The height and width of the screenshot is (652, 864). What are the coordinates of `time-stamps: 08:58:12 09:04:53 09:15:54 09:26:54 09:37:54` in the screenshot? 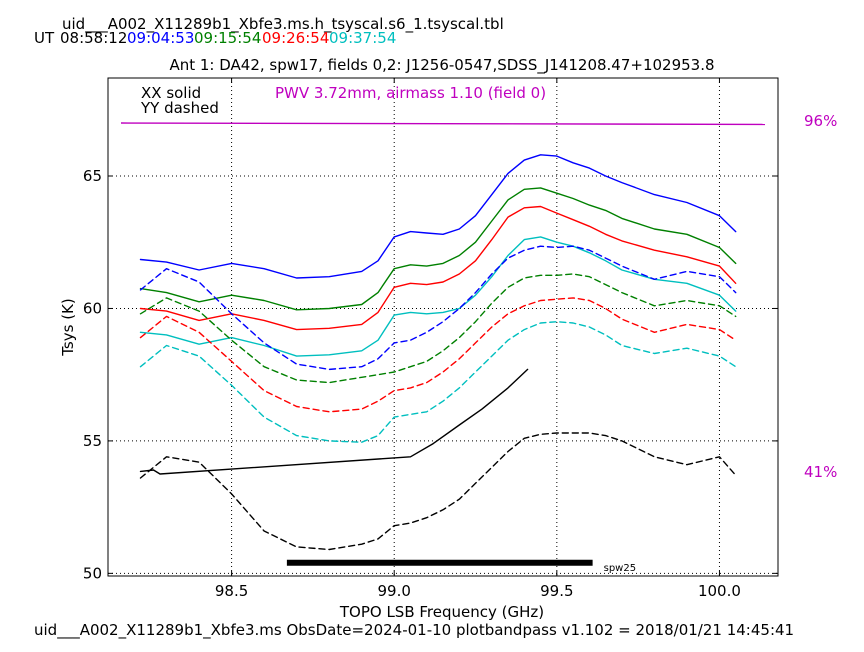 It's located at (228, 38).